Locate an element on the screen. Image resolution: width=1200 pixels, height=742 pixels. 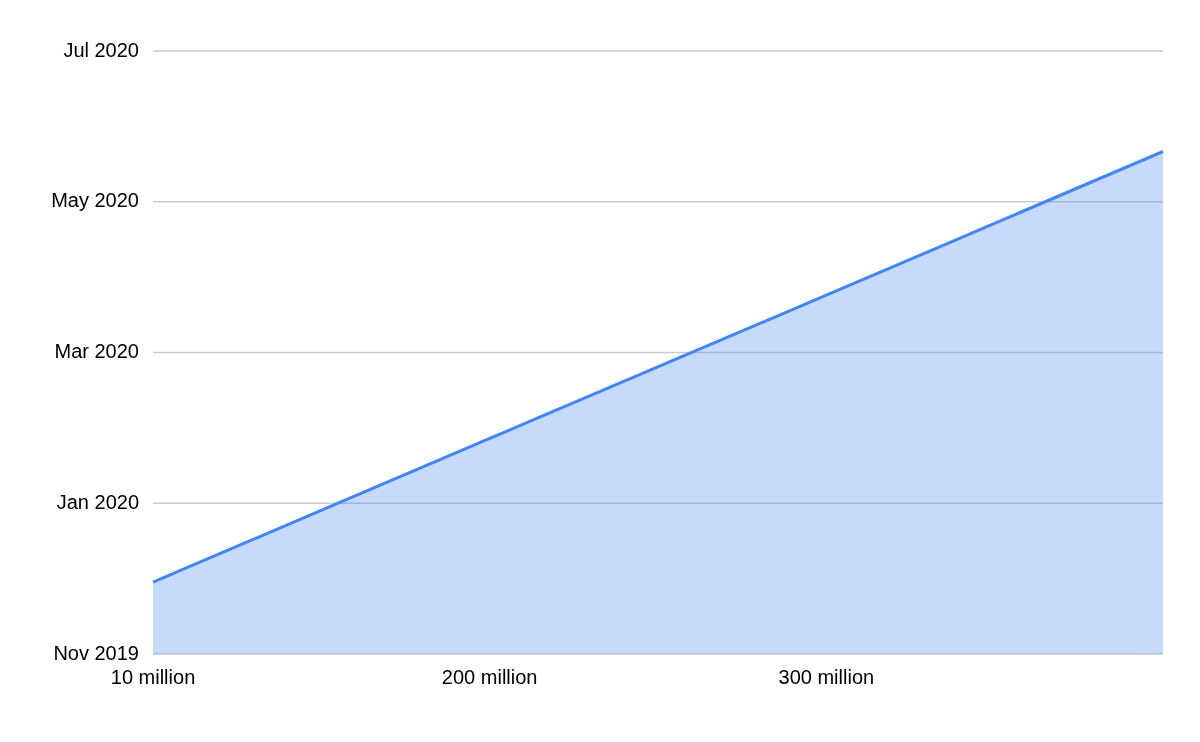
x-tick-label: 10 million is located at coordinates (153, 676).